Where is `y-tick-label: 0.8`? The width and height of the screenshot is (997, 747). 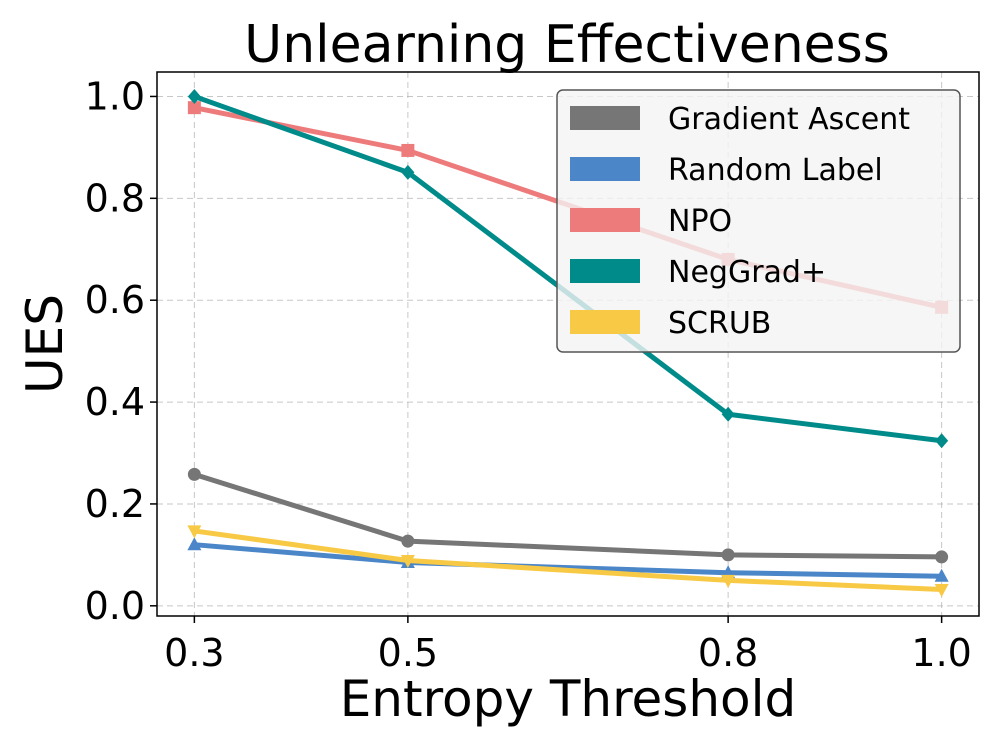 y-tick-label: 0.8 is located at coordinates (115, 198).